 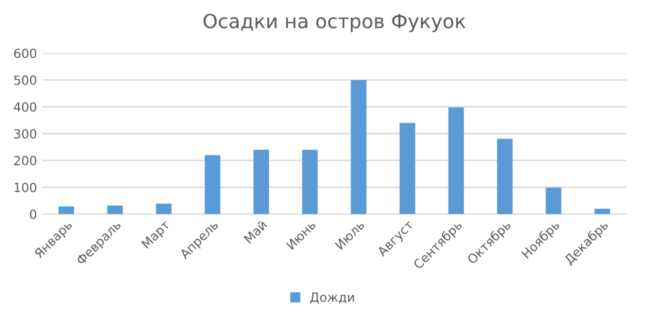 What do you see at coordinates (335, 23) in the screenshot?
I see `chart-title: Осадки на остров Фукуок` at bounding box center [335, 23].